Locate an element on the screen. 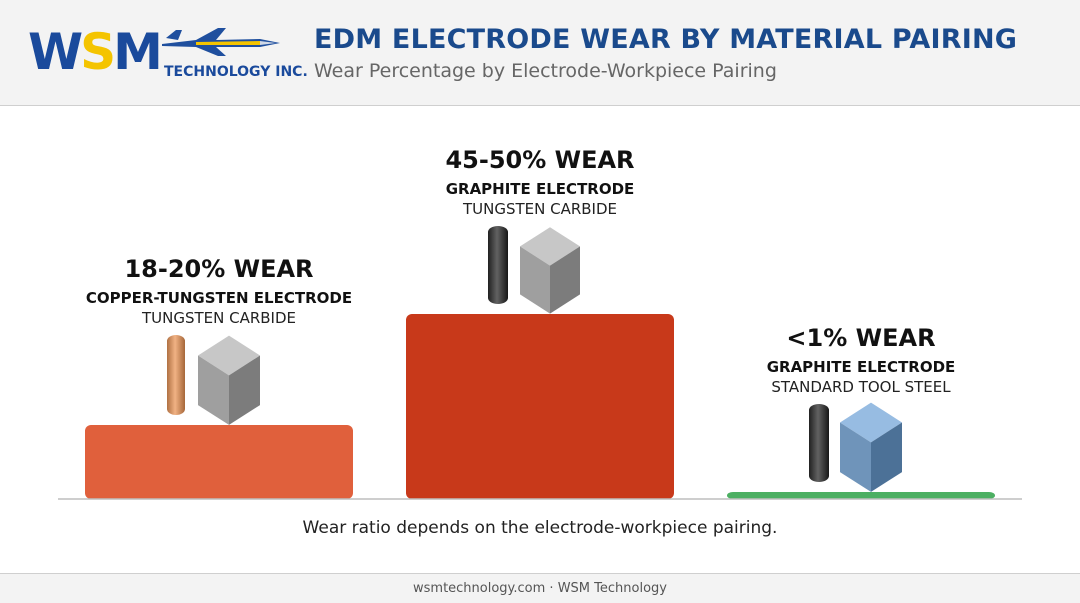  wear-value-label: <1% WEAR is located at coordinates (860, 338).